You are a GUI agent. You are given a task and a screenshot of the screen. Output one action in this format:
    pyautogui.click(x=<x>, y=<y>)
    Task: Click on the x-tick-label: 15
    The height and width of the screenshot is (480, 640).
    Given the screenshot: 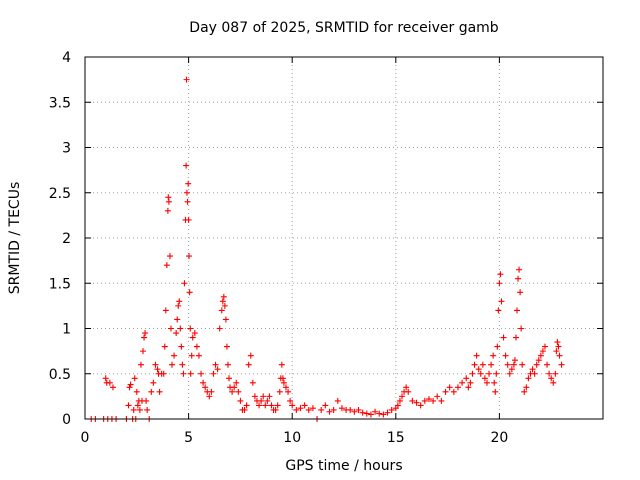 What is the action you would take?
    pyautogui.click(x=396, y=438)
    